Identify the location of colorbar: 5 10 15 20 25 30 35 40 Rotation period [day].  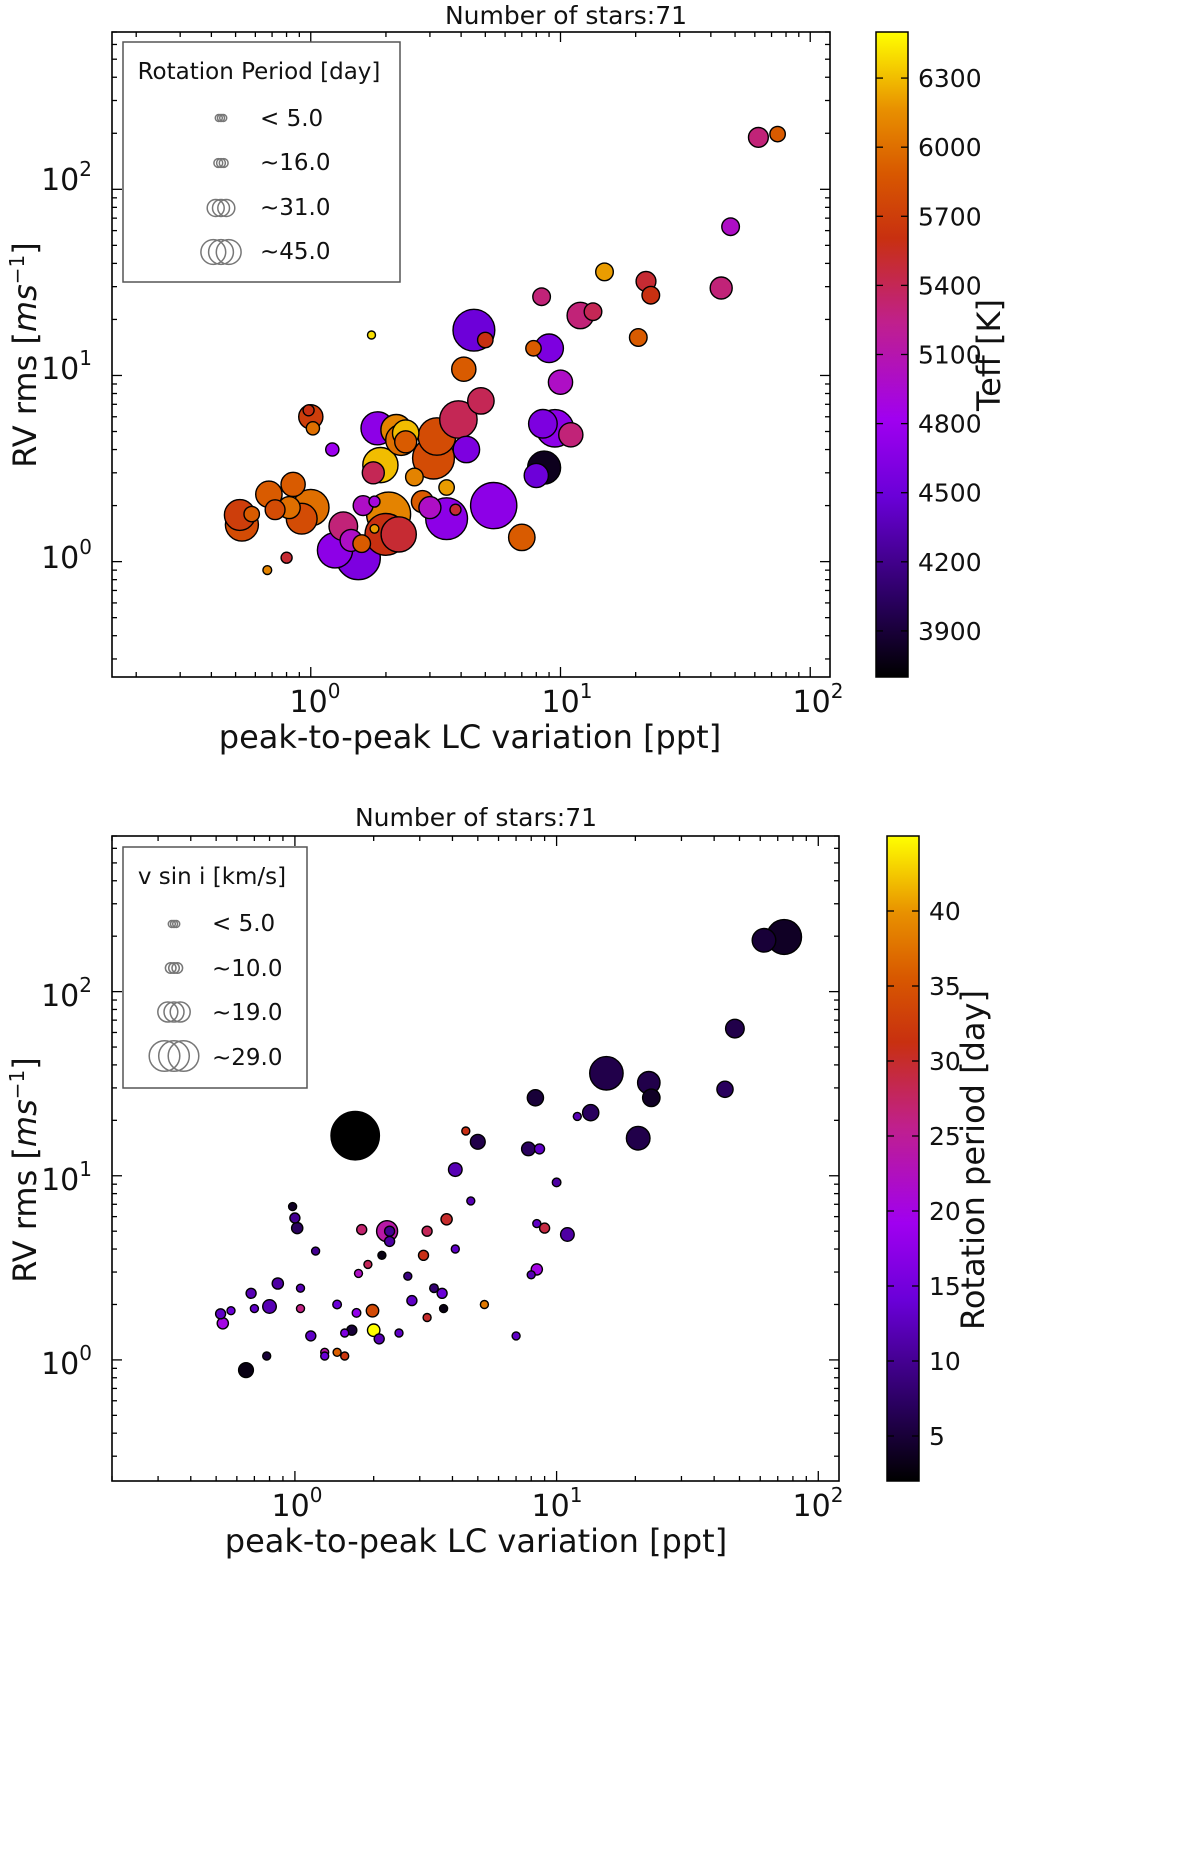
(939, 1158).